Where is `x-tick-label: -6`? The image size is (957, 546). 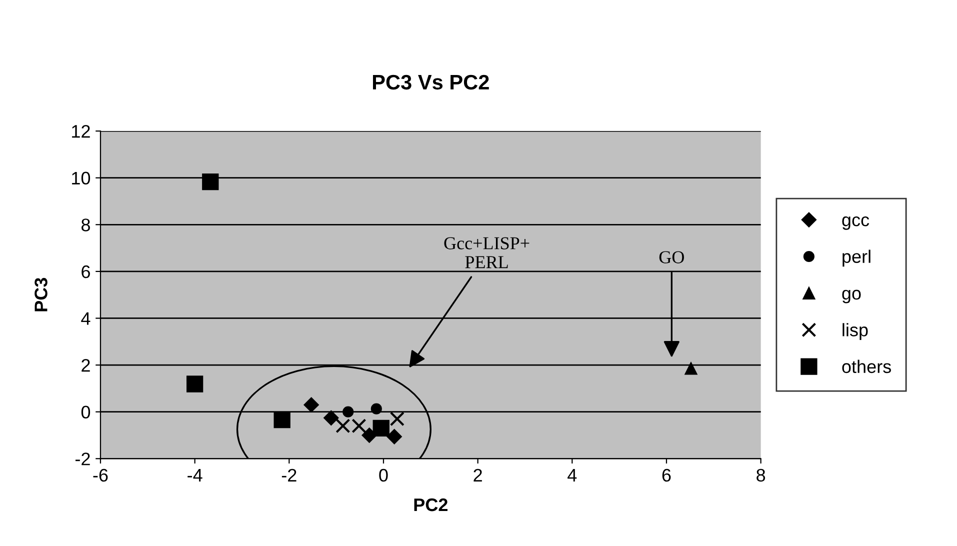 x-tick-label: -6 is located at coordinates (100, 475).